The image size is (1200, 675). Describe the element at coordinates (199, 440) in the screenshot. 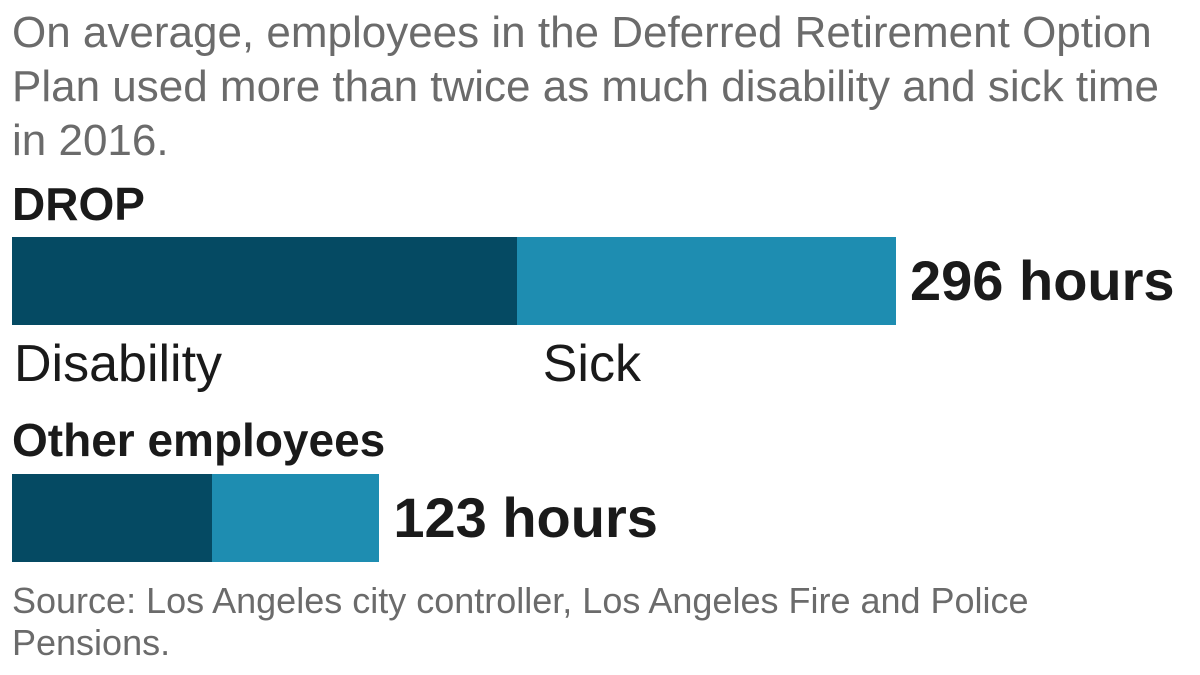

I see `group-label-other-employees: Other employees` at that location.